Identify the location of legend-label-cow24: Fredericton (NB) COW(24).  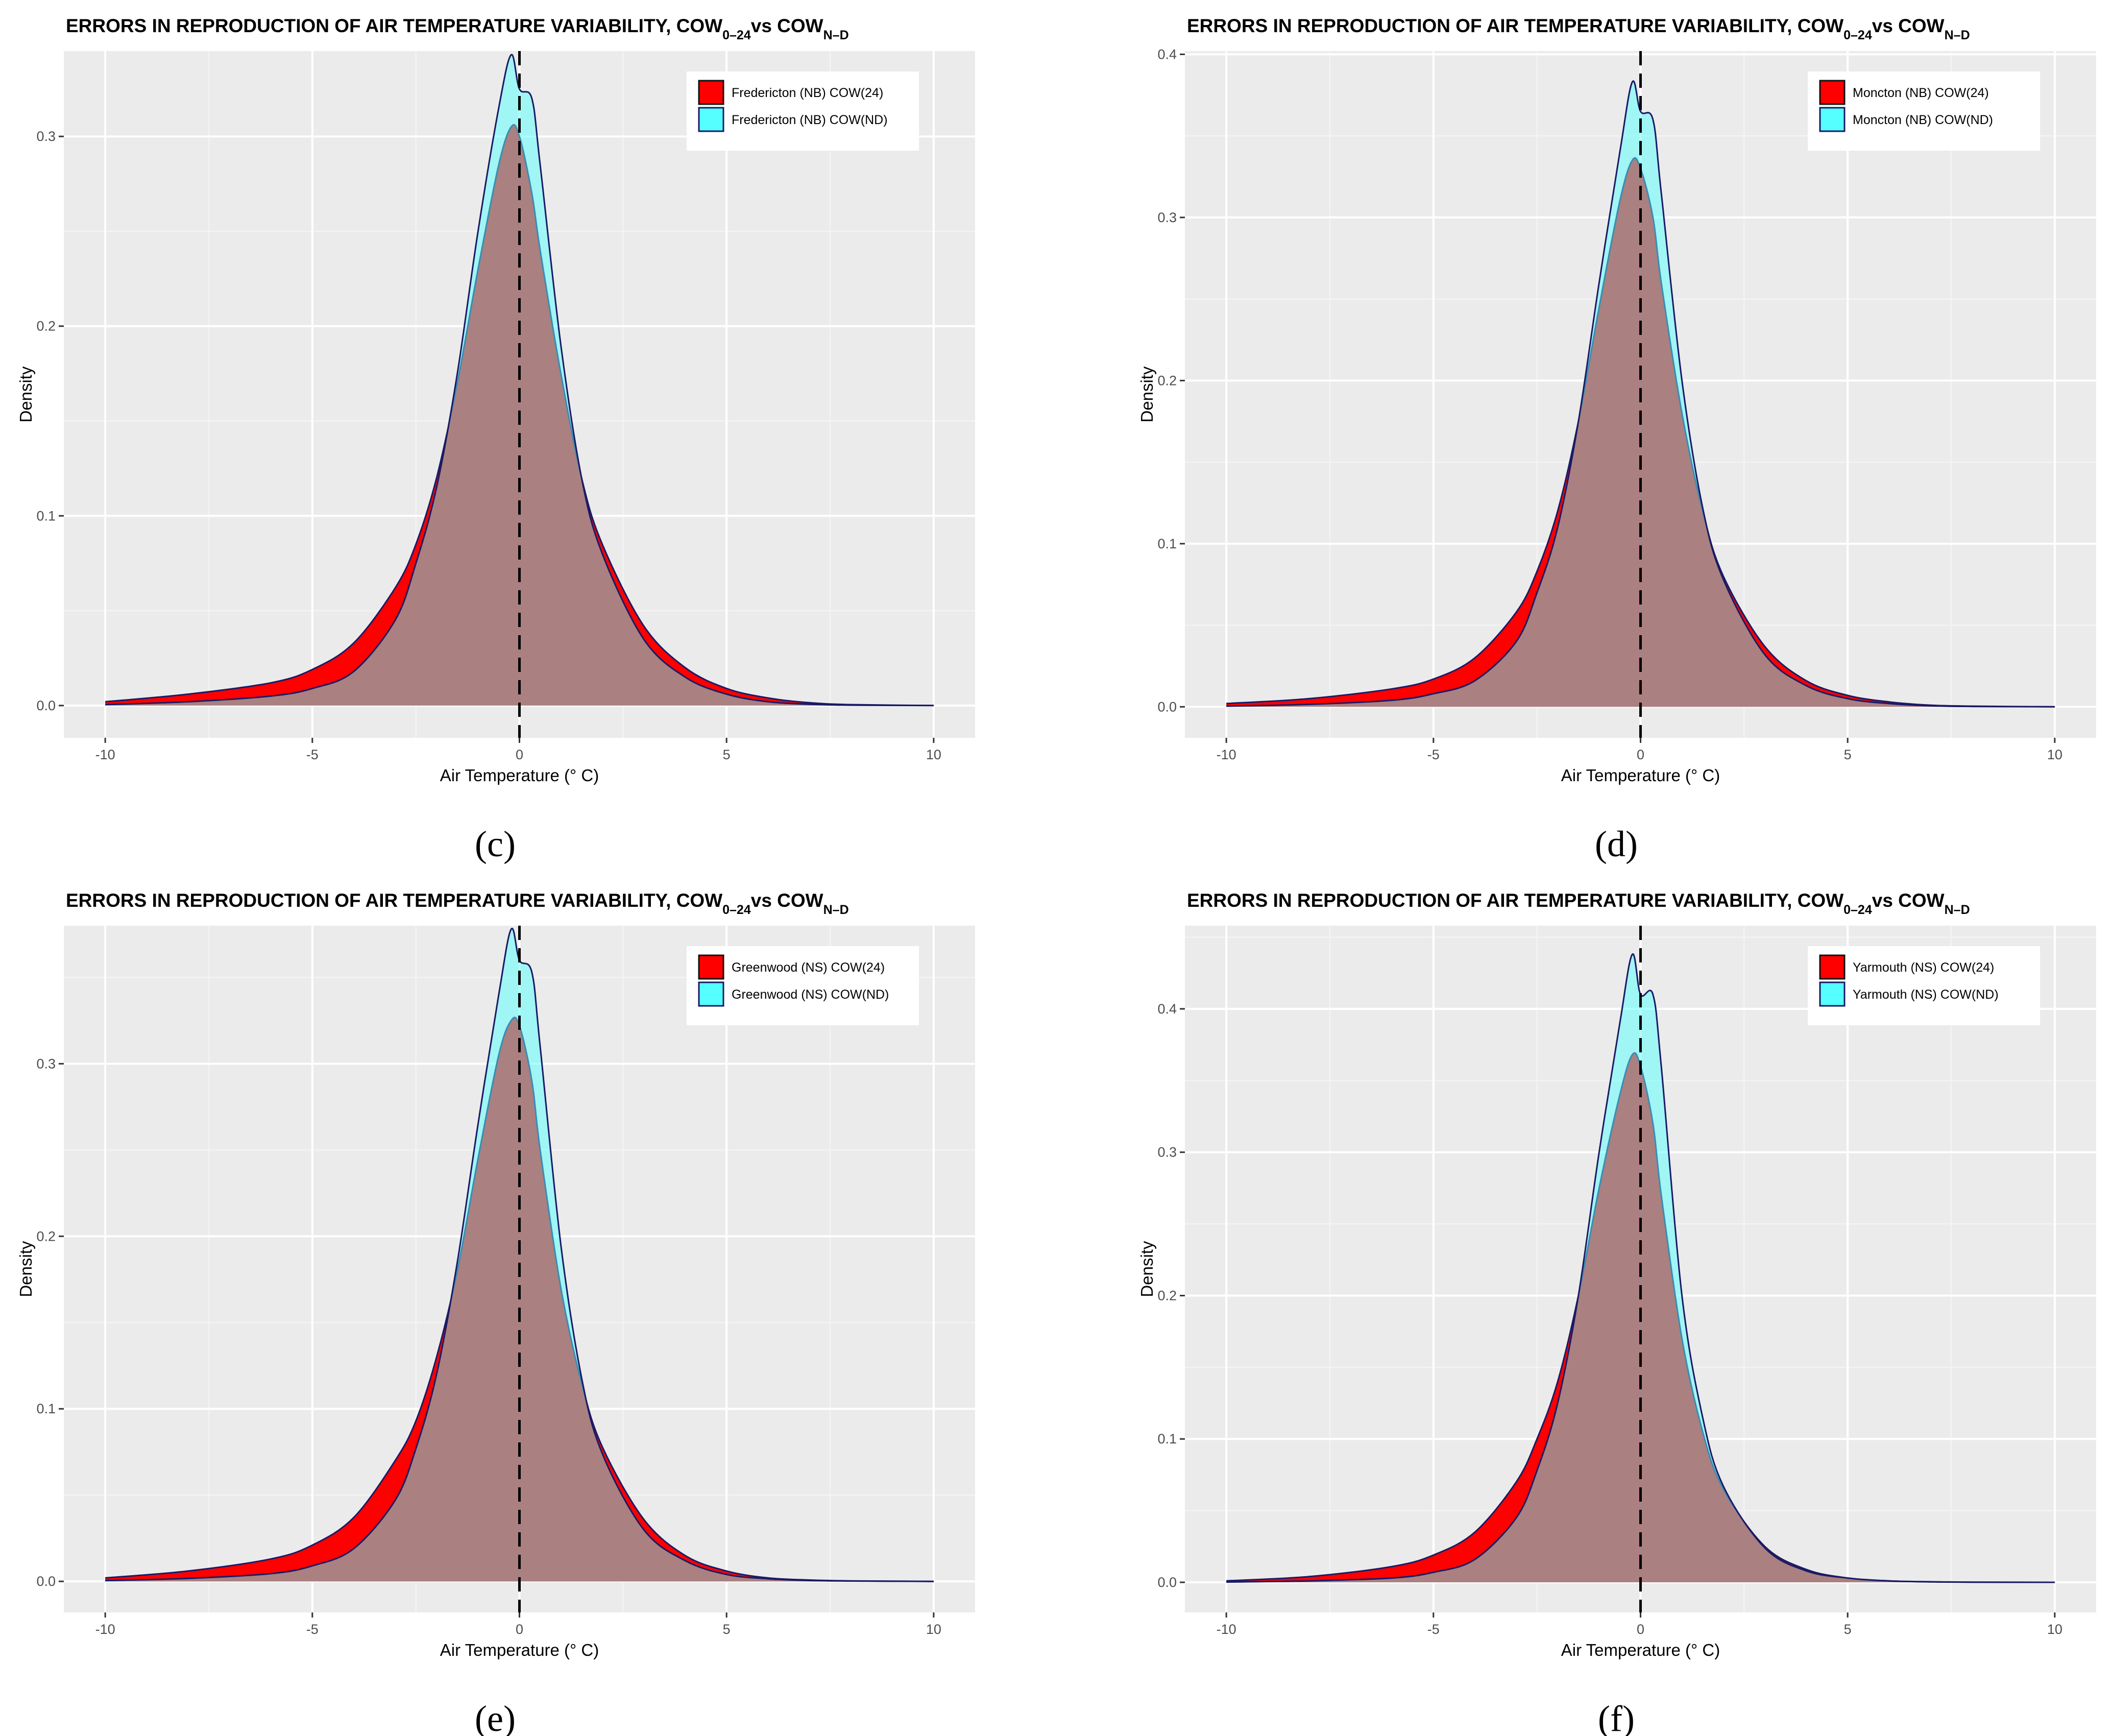
(807, 93).